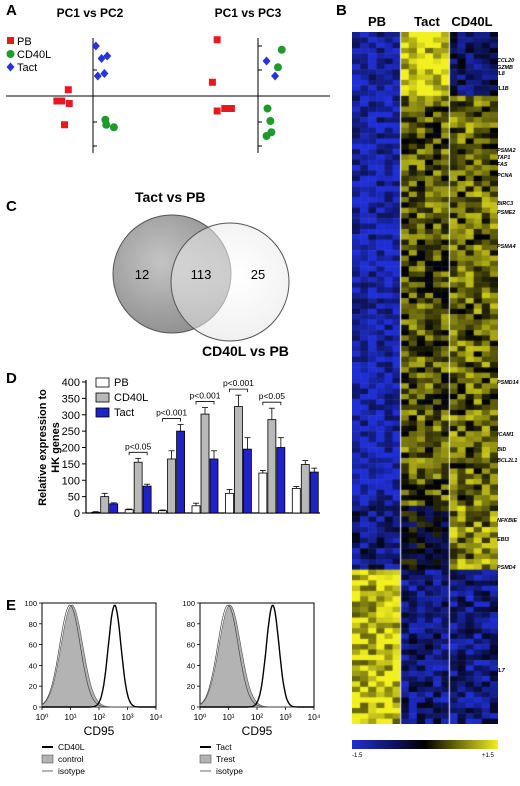 This screenshot has height=786, width=520. What do you see at coordinates (503, 540) in the screenshot?
I see `heatmap-gene-label: EBI3` at bounding box center [503, 540].